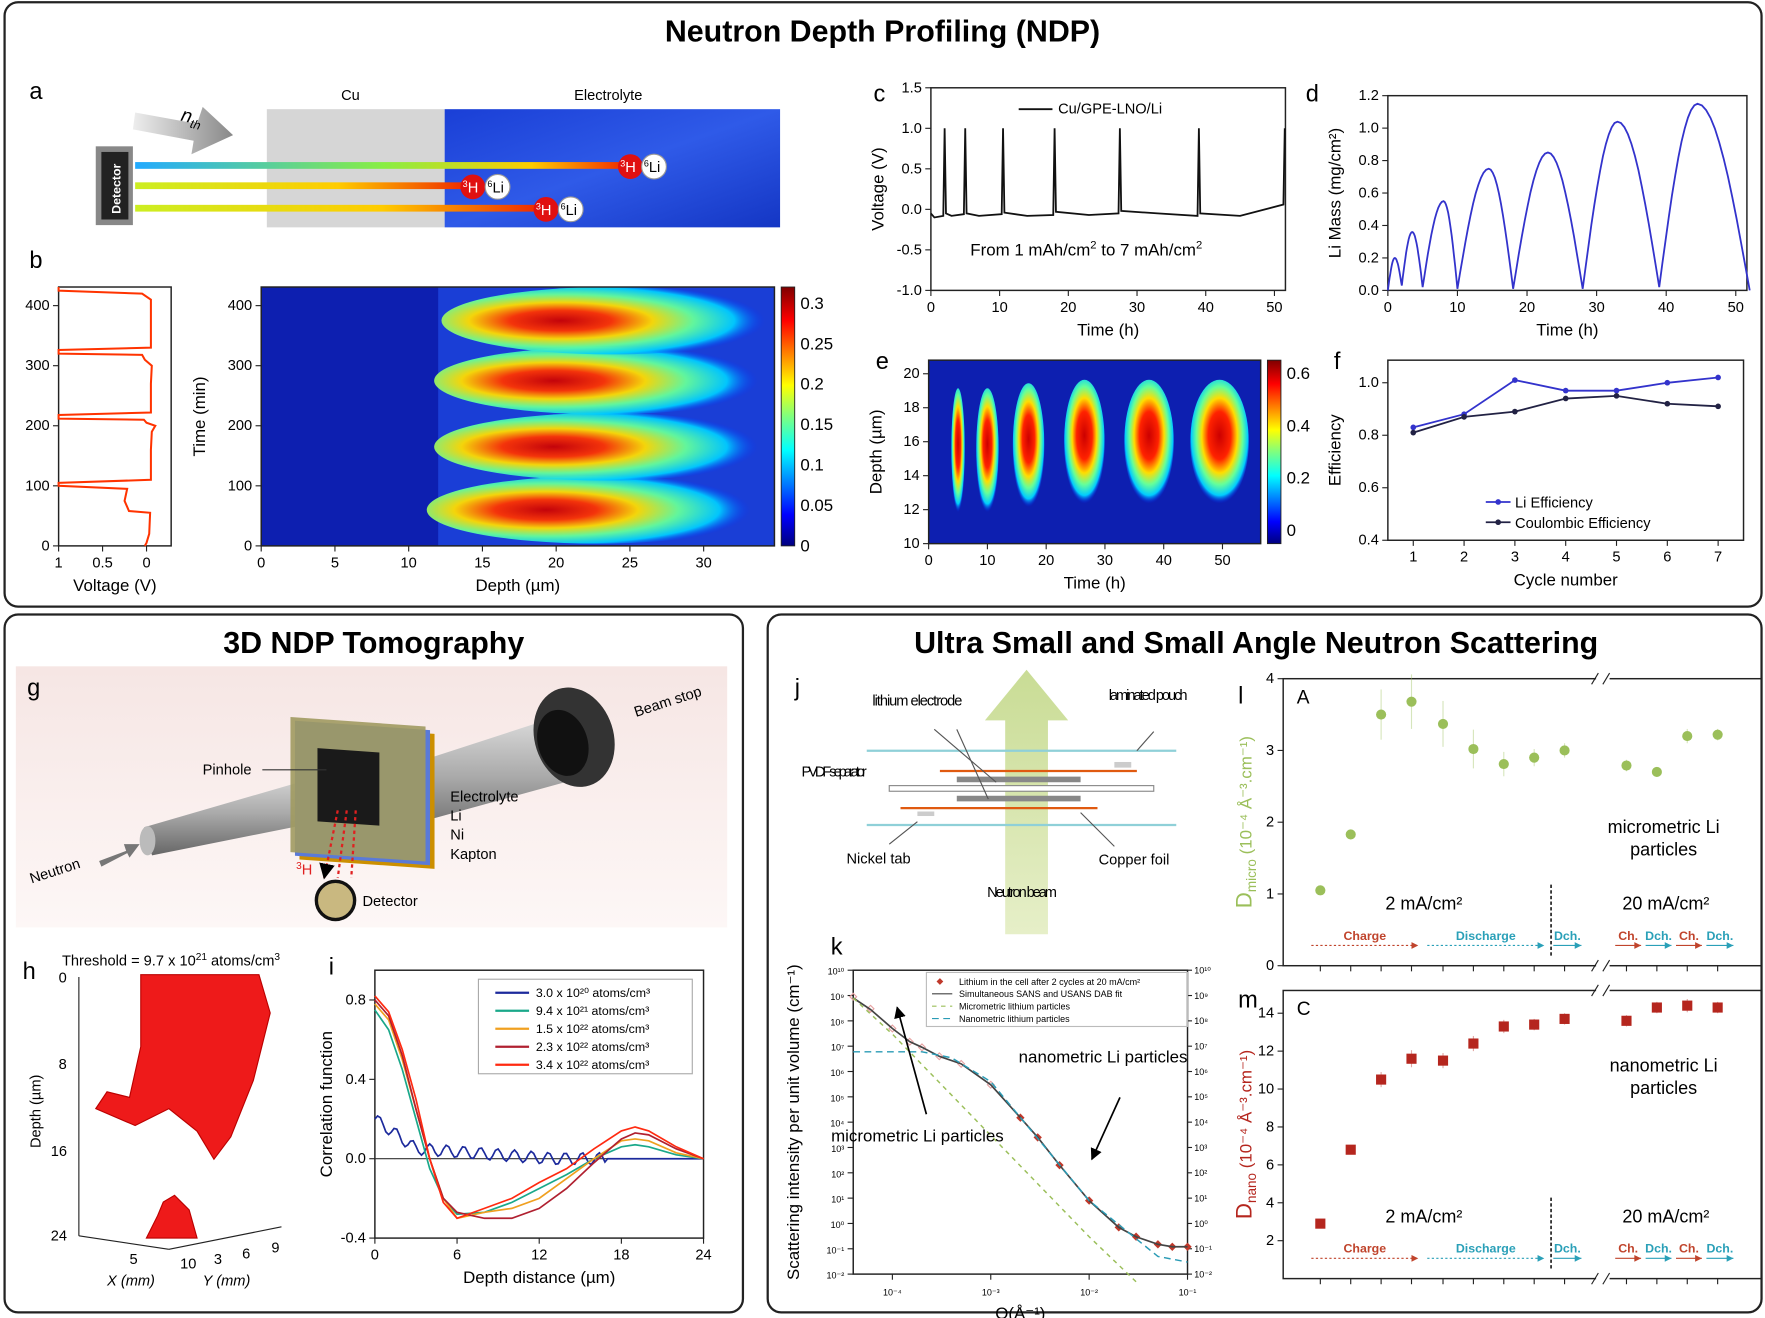  I want to click on phase-label: Ch., so click(1628, 1249).